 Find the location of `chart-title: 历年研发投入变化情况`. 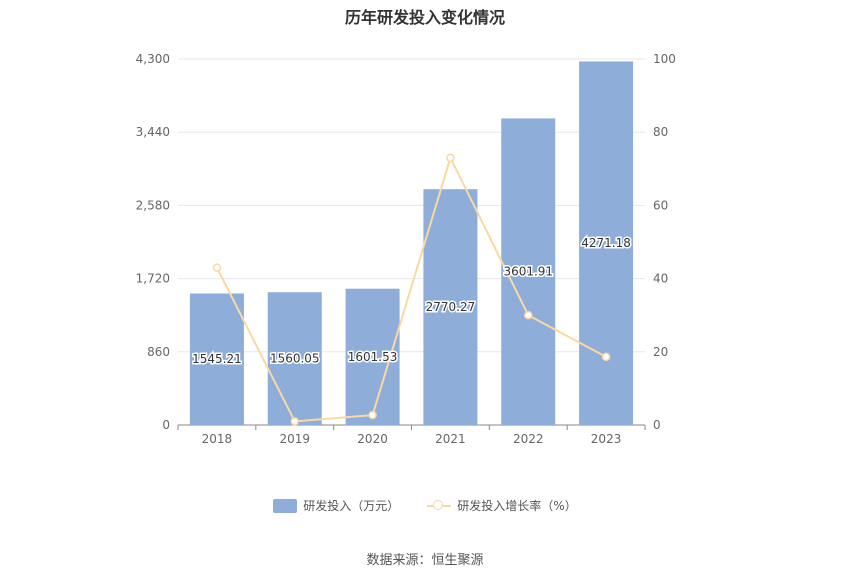

chart-title: 历年研发投入变化情况 is located at coordinates (424, 17).